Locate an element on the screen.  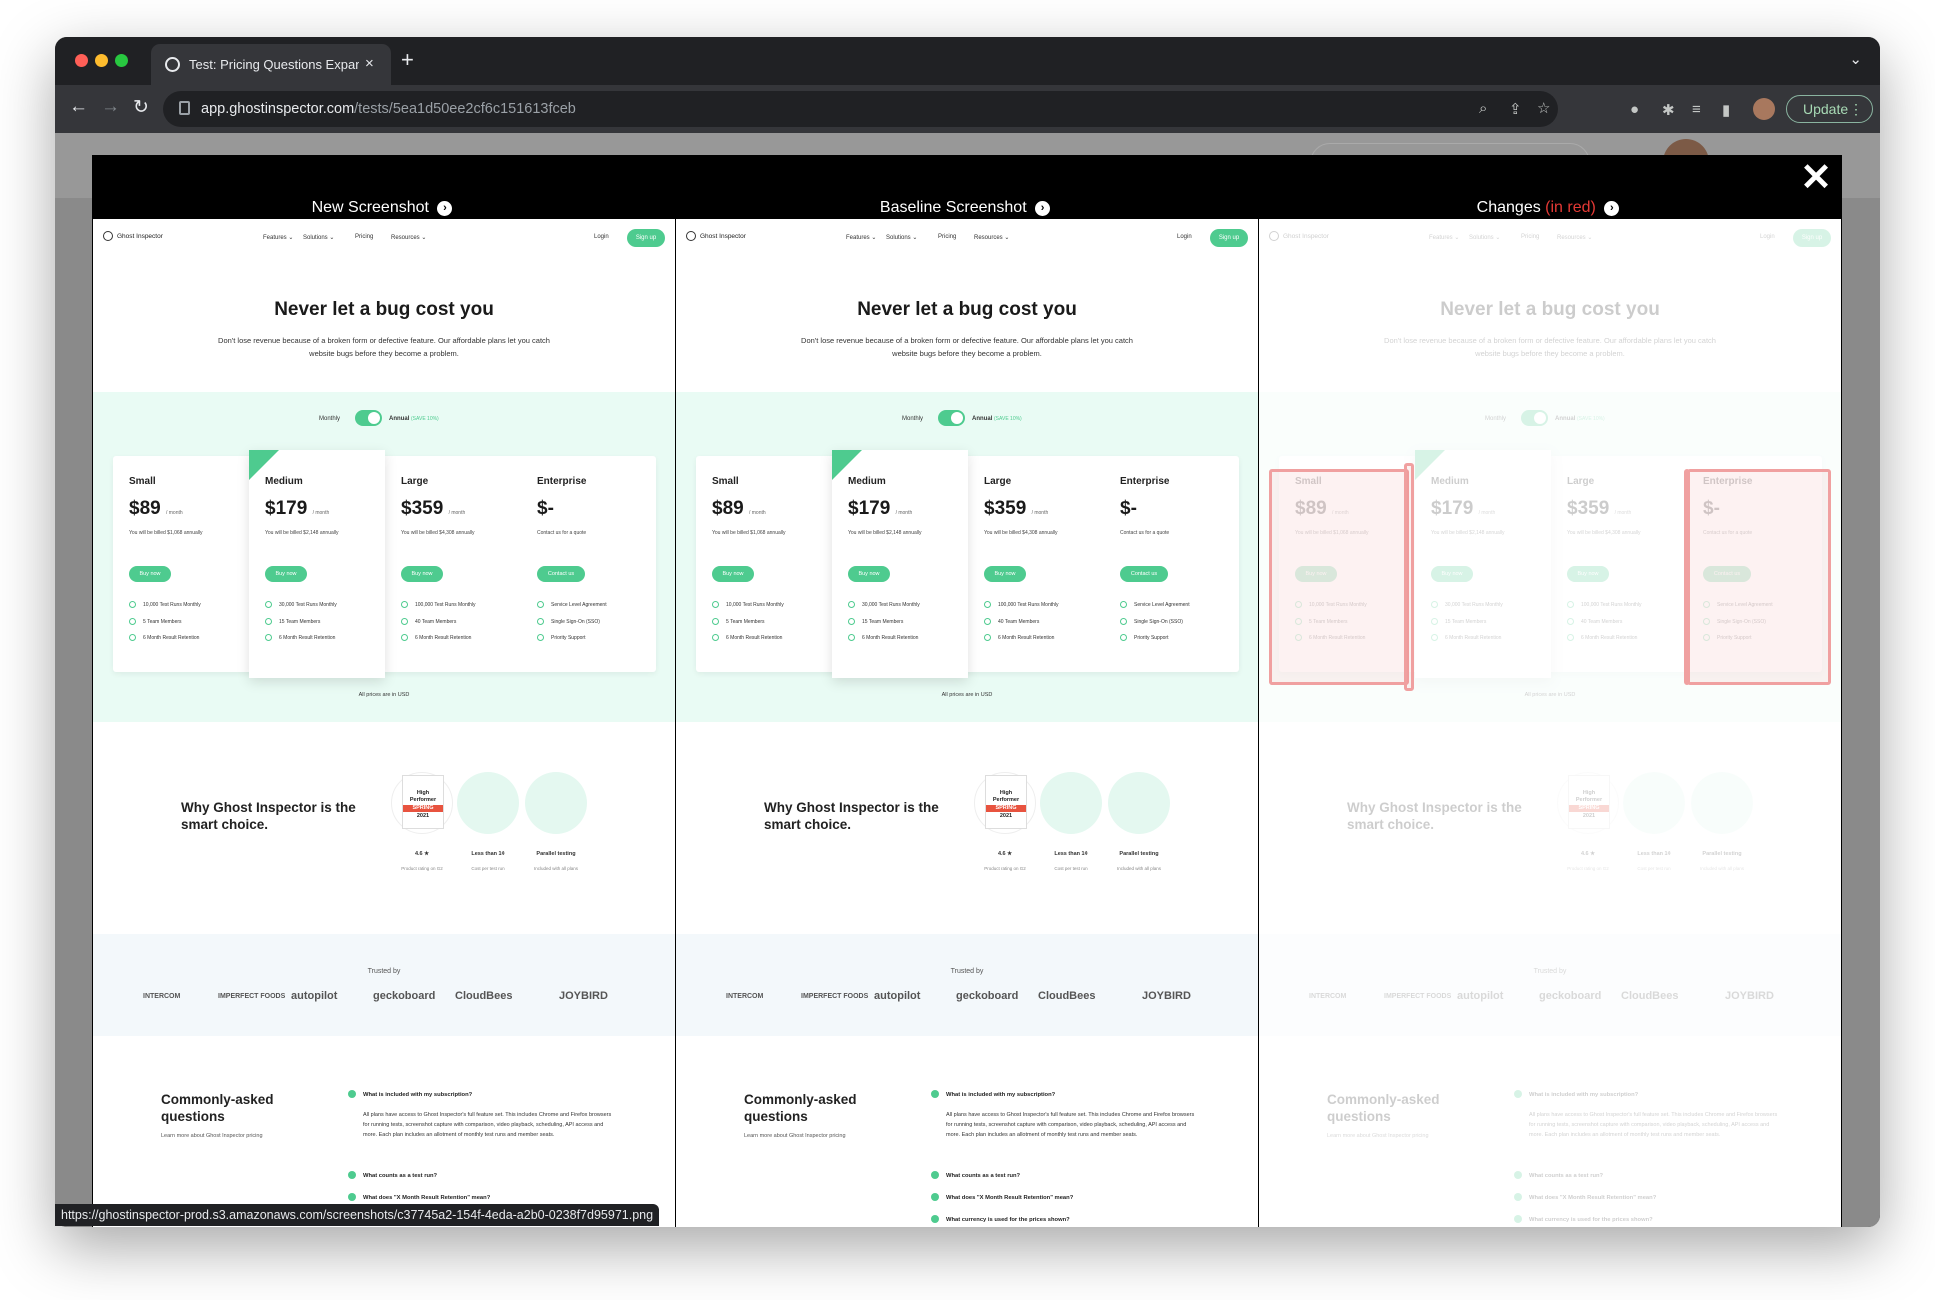
side-panel-icon: ▮ is located at coordinates (1726, 110).